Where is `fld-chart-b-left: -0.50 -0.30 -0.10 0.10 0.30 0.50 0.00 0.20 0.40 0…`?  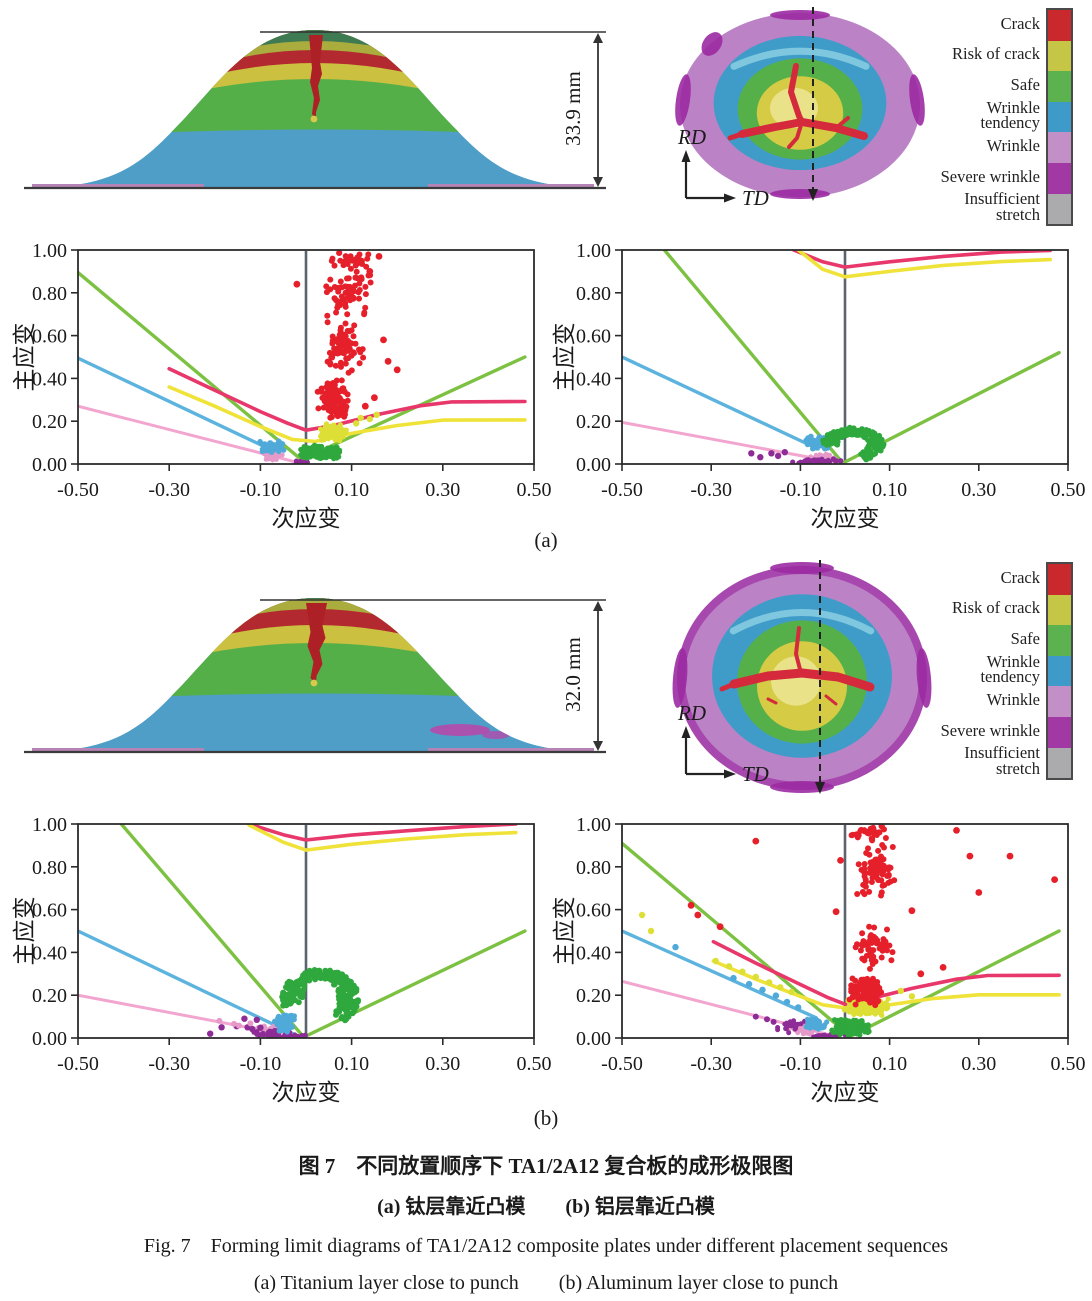 fld-chart-b-left: -0.50 -0.30 -0.10 0.10 0.30 0.50 0.00 0.20 0.40 0… is located at coordinates (282, 959).